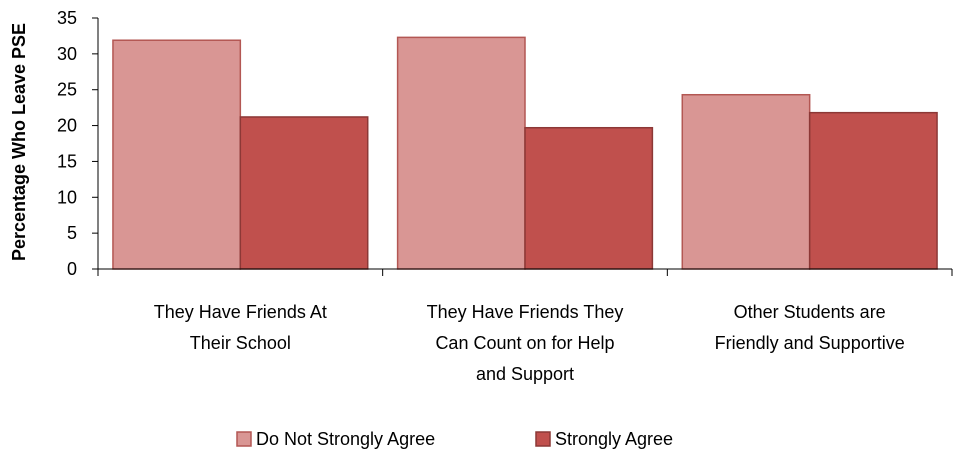 The height and width of the screenshot is (460, 955). I want to click on y-tick-label: 15, so click(67, 161).